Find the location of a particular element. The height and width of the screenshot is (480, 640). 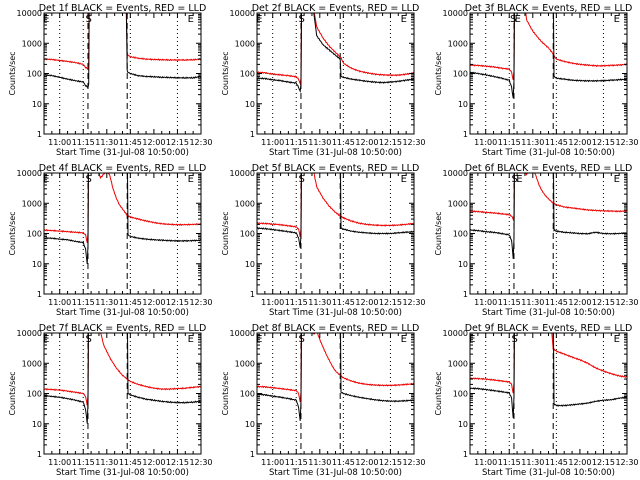

chart-title: Det 8f BLACK = Events, RED = LLD is located at coordinates (336, 328).